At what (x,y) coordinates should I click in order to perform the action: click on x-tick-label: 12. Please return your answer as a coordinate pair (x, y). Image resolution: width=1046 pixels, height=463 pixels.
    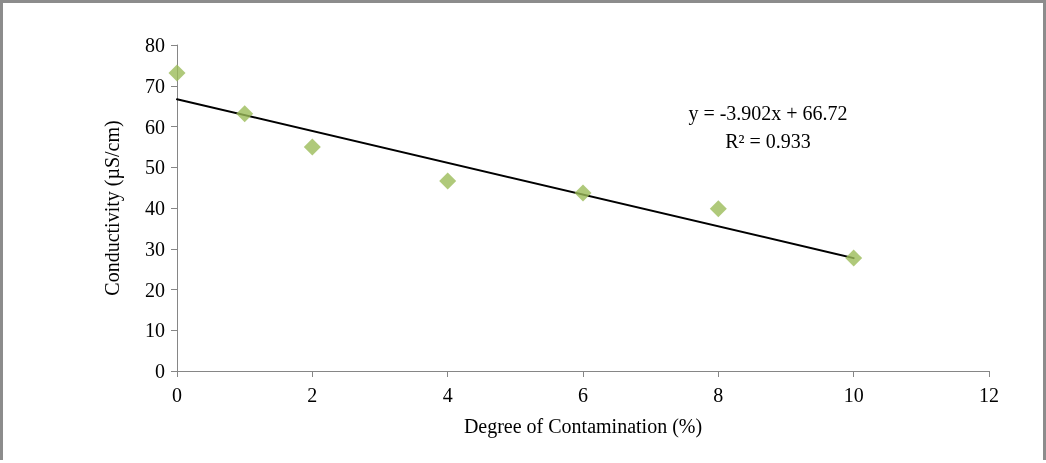
    Looking at the image, I should click on (989, 395).